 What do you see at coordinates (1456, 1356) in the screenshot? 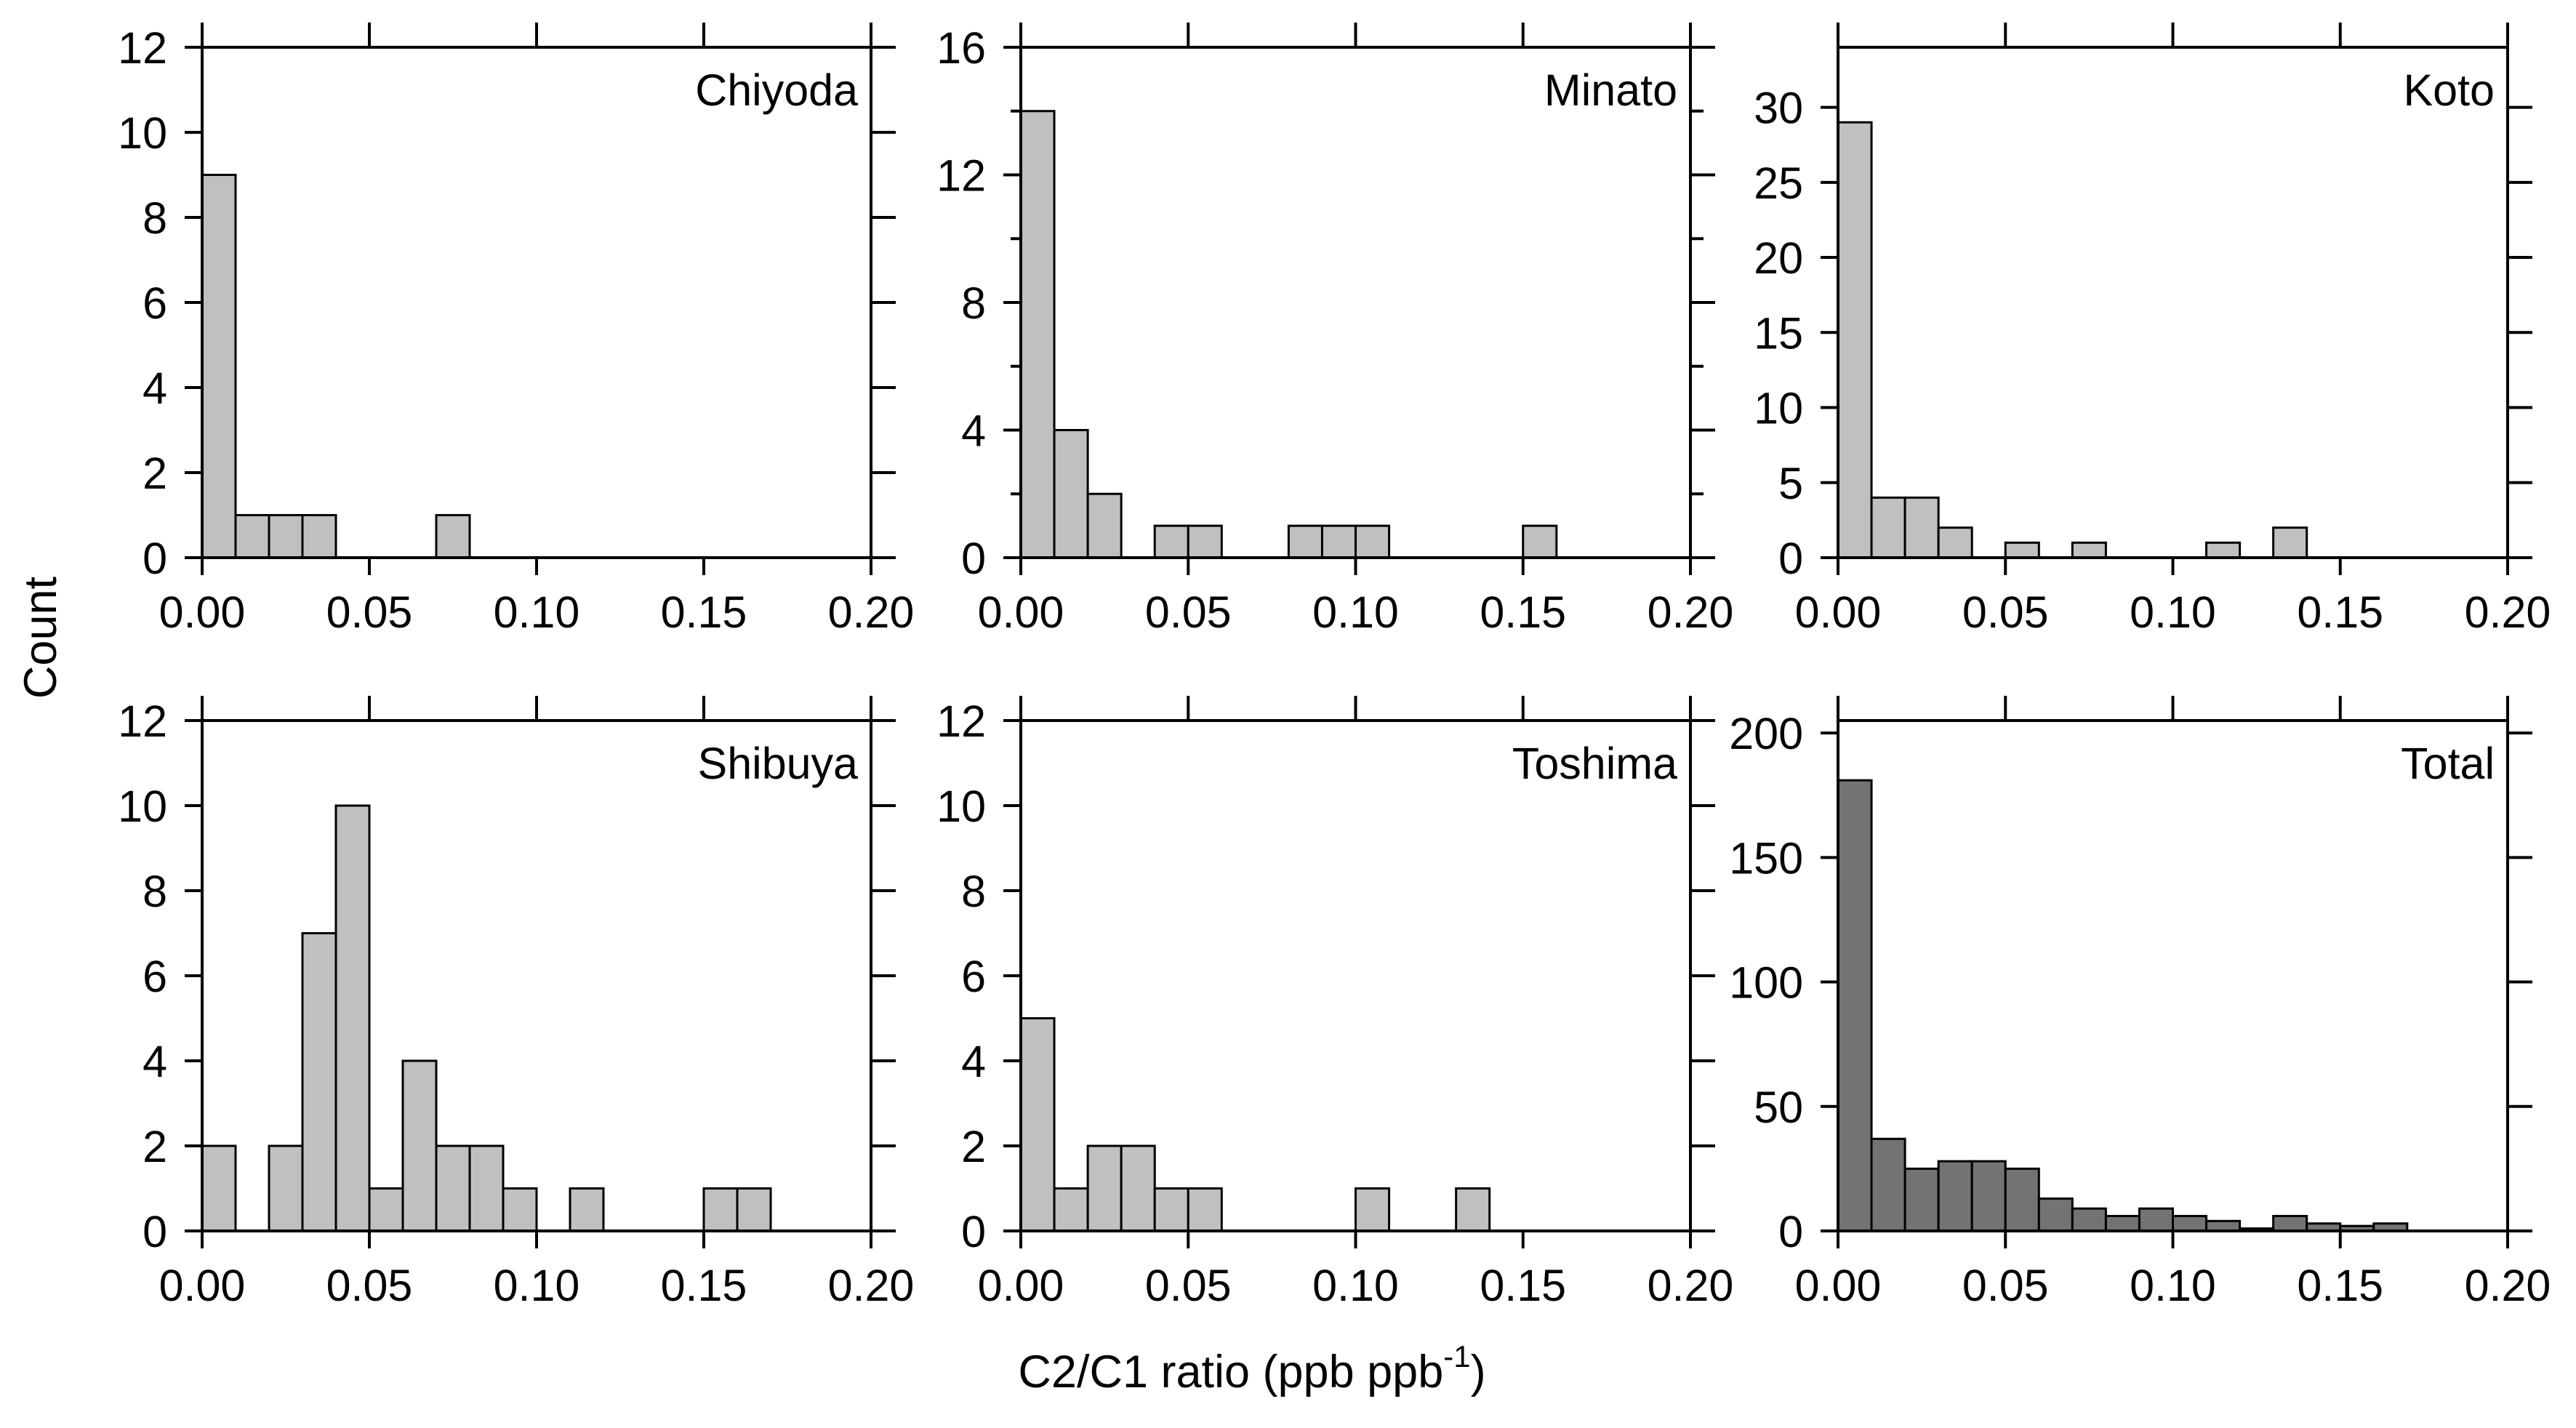
I see `x-axis-title-sup: -1` at bounding box center [1456, 1356].